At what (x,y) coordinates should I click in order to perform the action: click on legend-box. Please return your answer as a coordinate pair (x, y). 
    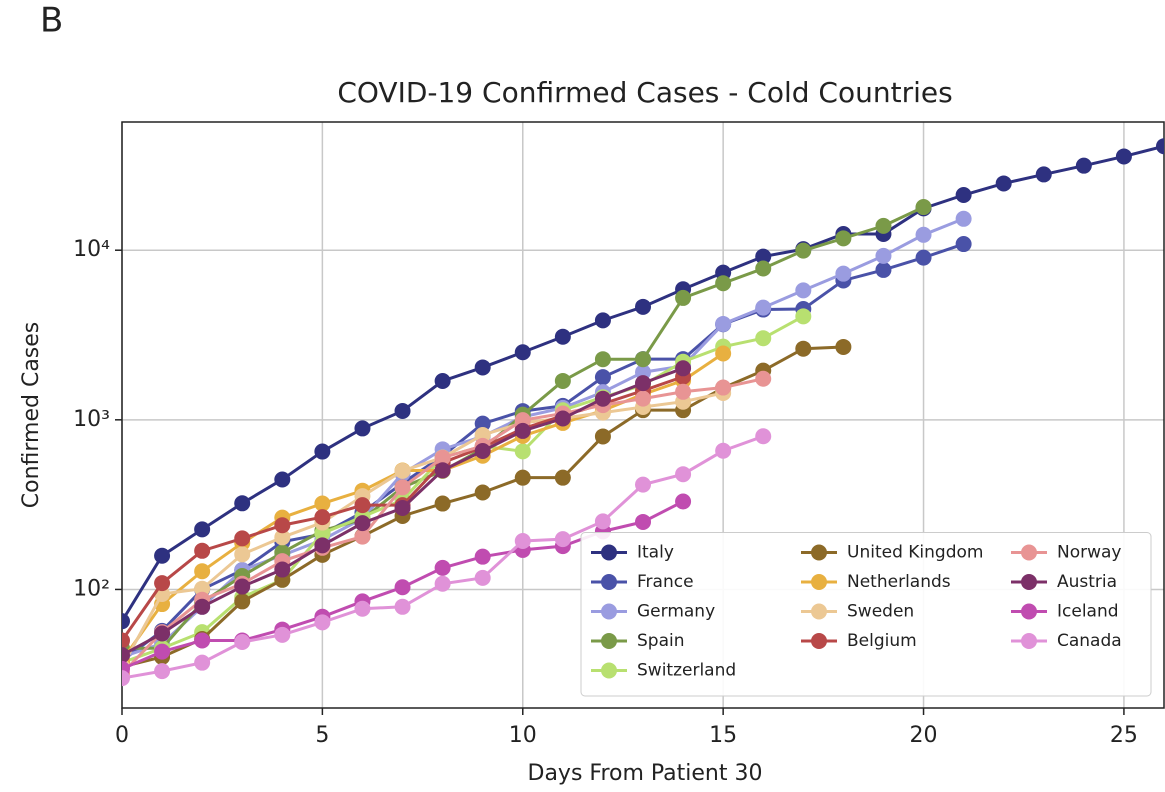
    Looking at the image, I should click on (866, 614).